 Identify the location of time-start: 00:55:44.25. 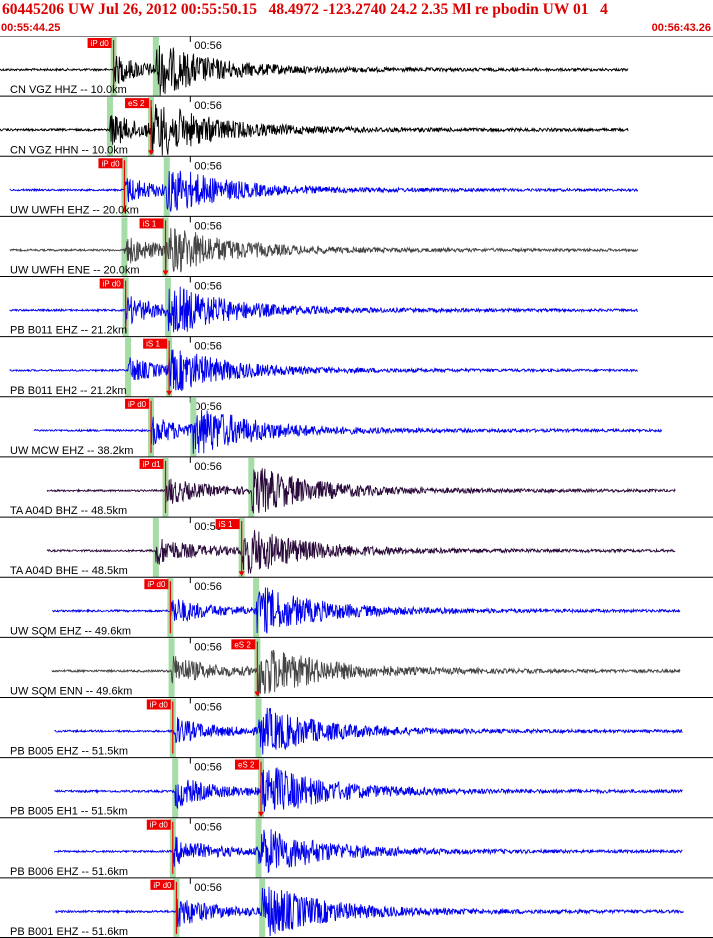
(31, 28).